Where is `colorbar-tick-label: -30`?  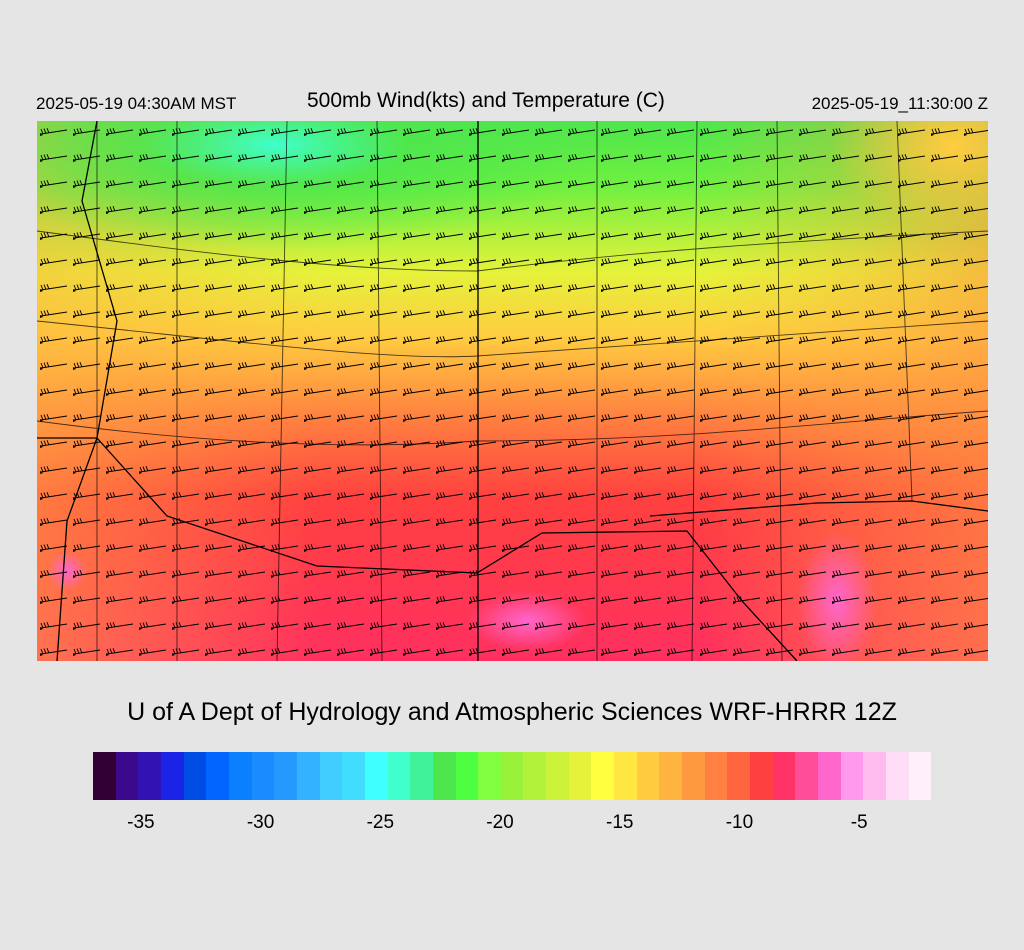 colorbar-tick-label: -30 is located at coordinates (260, 822).